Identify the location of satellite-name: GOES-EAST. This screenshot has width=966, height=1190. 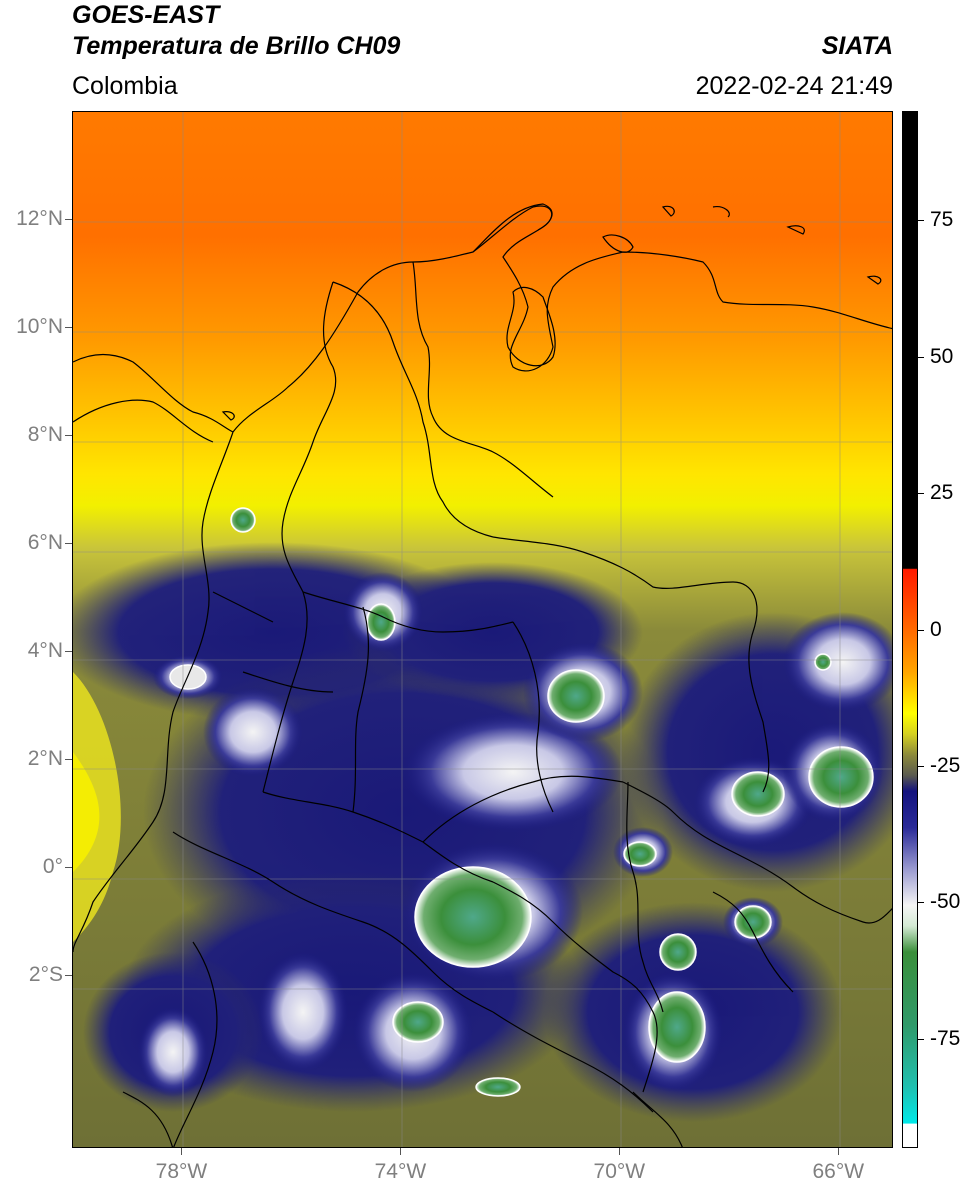
(146, 15).